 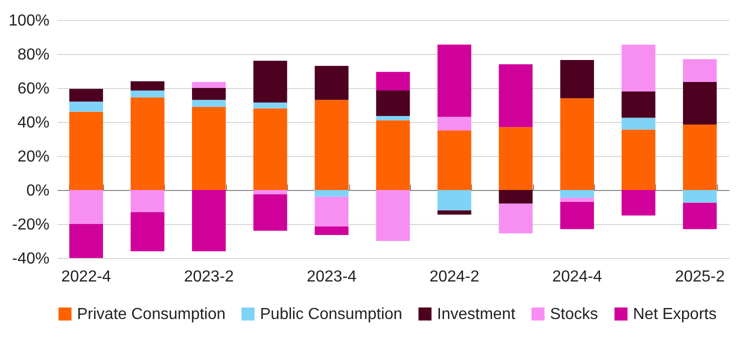 What do you see at coordinates (151, 314) in the screenshot?
I see `legend-label: Private Consumption` at bounding box center [151, 314].